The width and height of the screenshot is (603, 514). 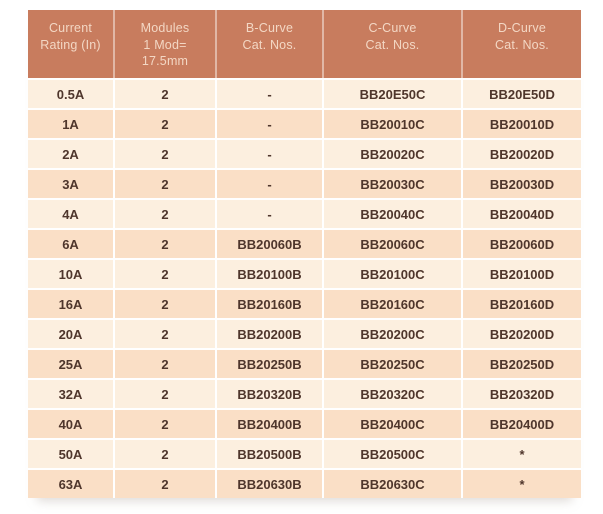 I want to click on table-row: 2A 2- BB20020C BB20020D, so click(x=304, y=153).